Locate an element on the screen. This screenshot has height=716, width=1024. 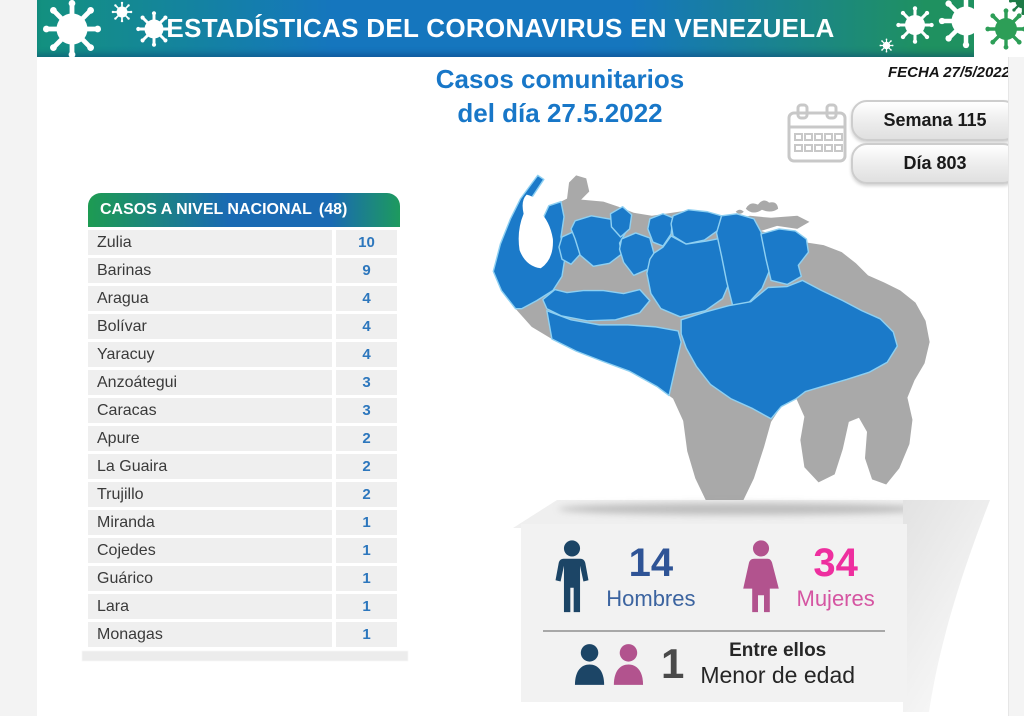
table-row: Monagas 1 is located at coordinates (244, 634).